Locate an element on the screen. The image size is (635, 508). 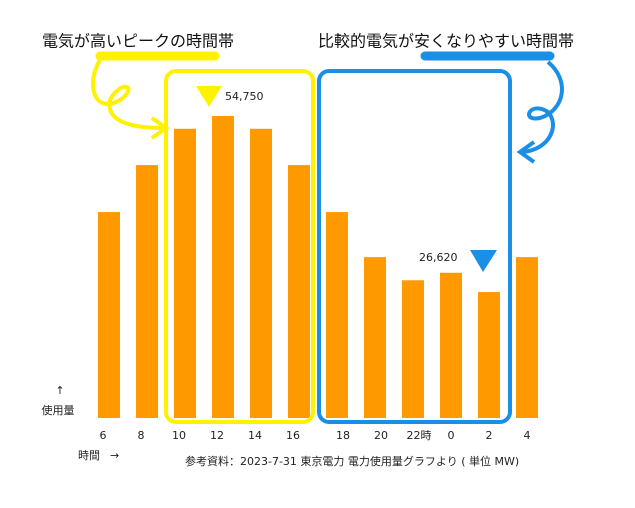
peak-title: 電気が高いピークの時間帯 is located at coordinates (138, 41).